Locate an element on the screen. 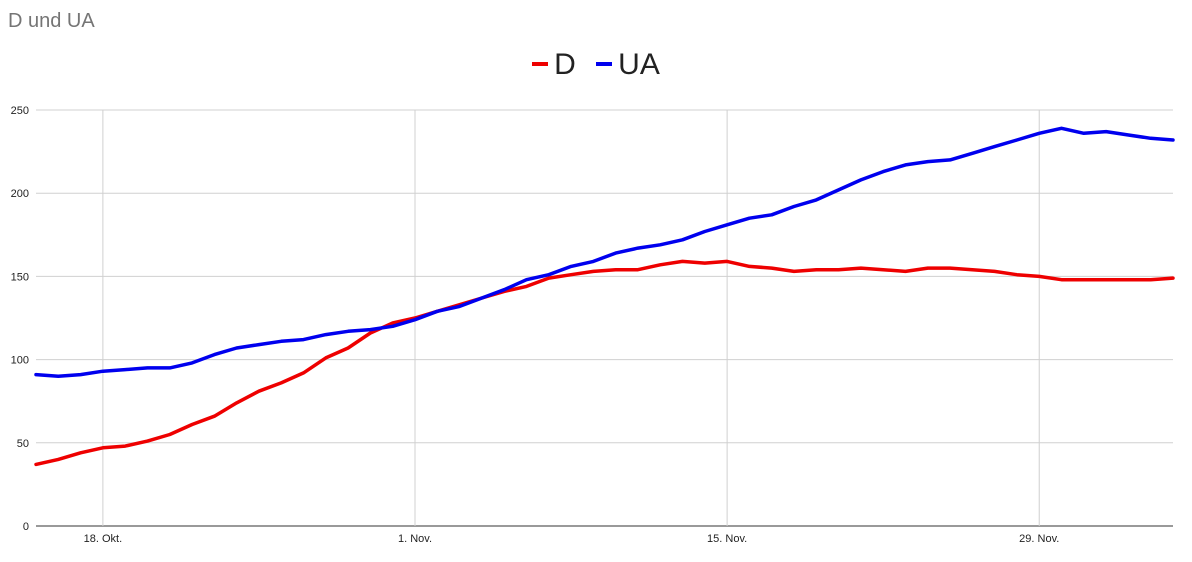 The width and height of the screenshot is (1192, 562). chart-title: D und UA is located at coordinates (51, 21).